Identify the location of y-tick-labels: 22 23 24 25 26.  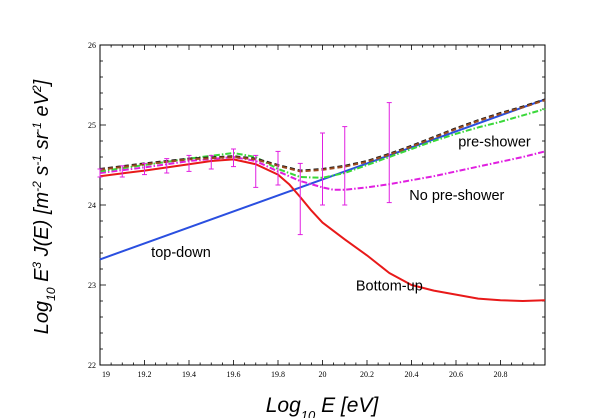
(92, 205).